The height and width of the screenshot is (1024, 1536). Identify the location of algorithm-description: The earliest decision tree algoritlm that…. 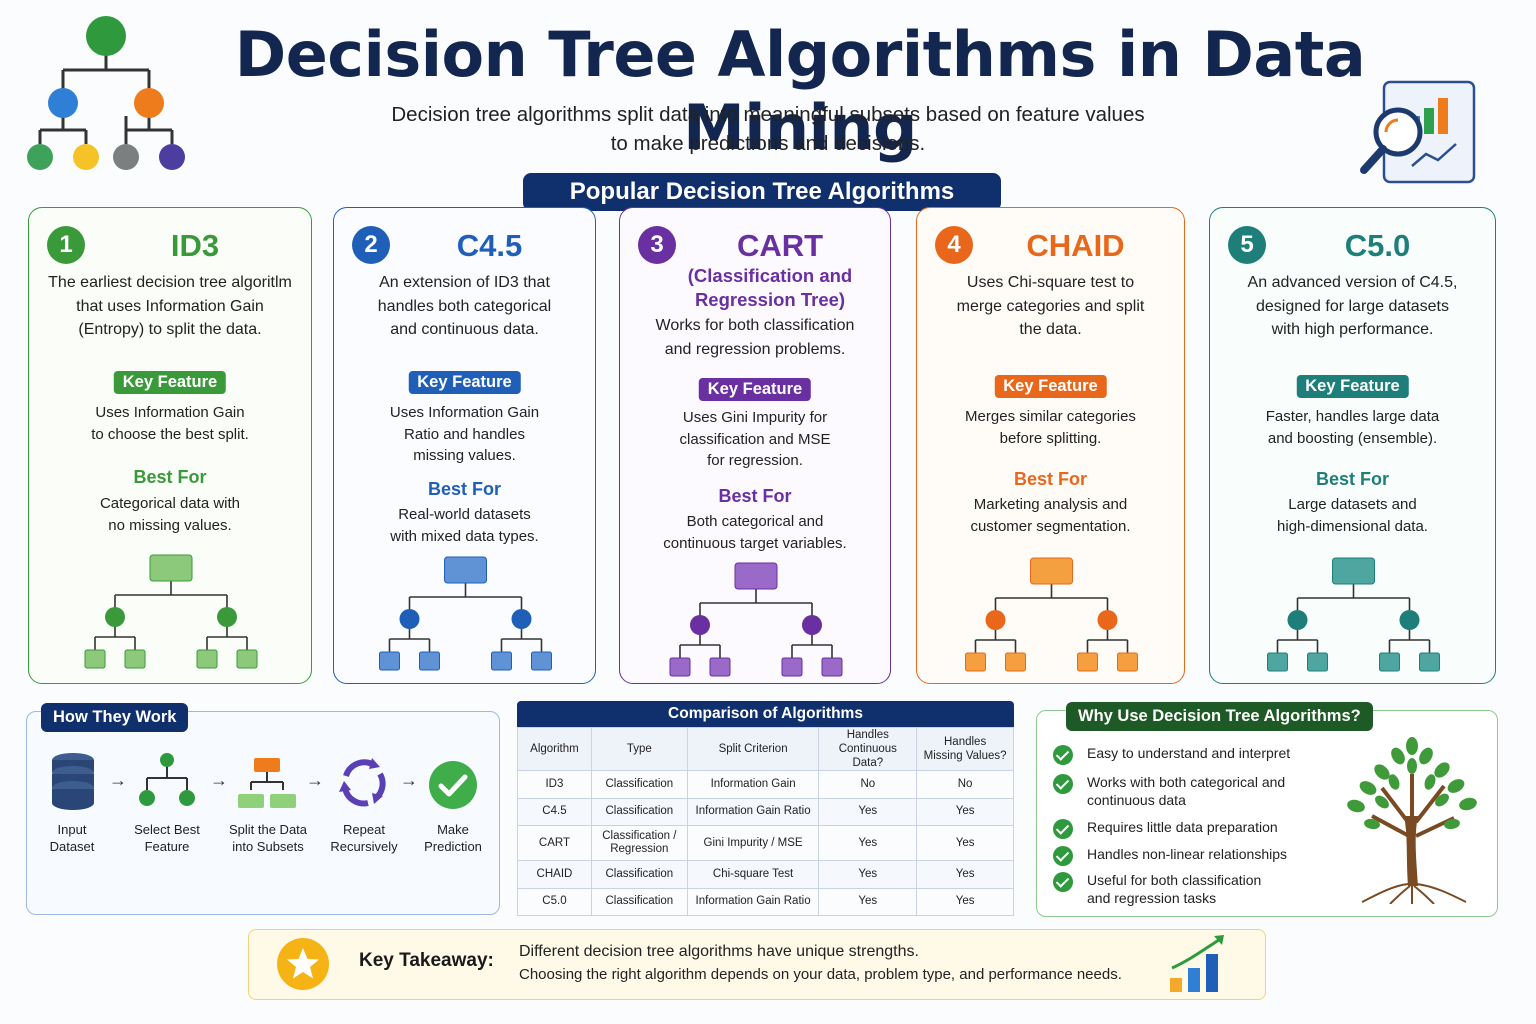
(170, 306).